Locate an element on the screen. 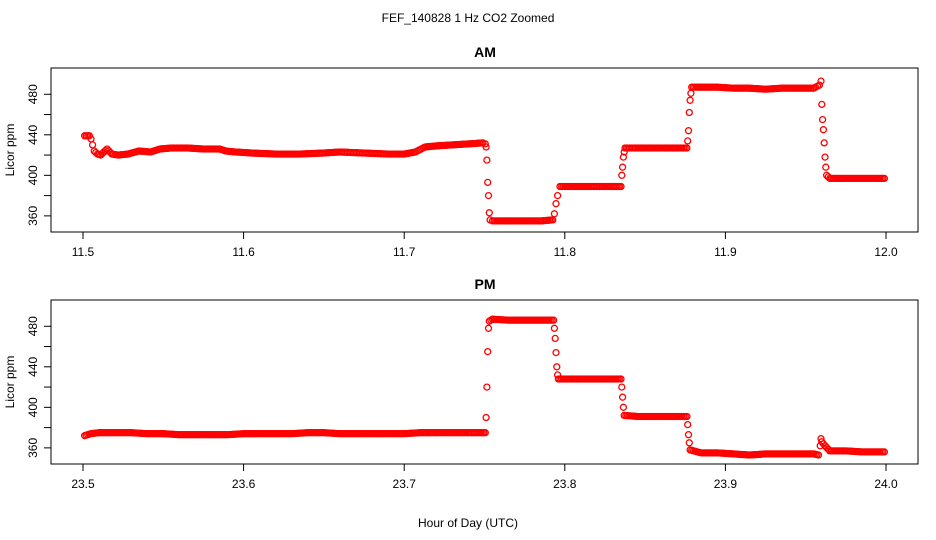 The width and height of the screenshot is (936, 540). x-axis-label: Hour of Day (UTC) is located at coordinates (468, 523).